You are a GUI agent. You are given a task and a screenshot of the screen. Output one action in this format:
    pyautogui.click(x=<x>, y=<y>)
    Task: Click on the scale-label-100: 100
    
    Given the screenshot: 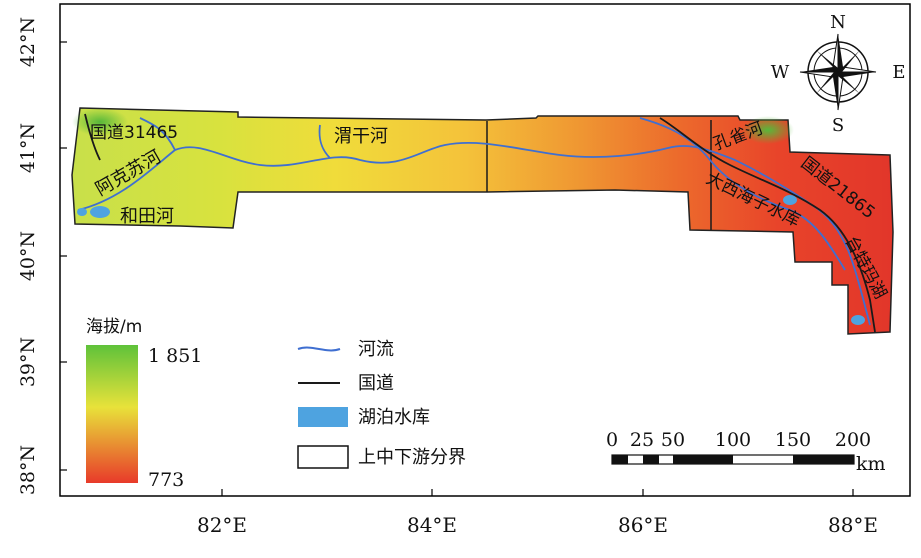 What is the action you would take?
    pyautogui.click(x=733, y=440)
    